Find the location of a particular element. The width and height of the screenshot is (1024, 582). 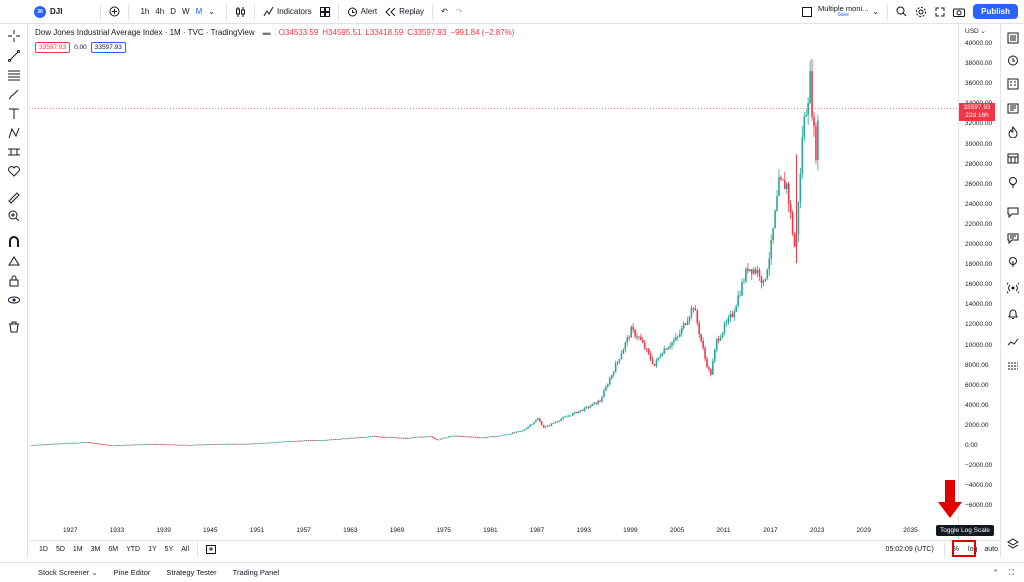

replay-button: Replay is located at coordinates (404, 12).